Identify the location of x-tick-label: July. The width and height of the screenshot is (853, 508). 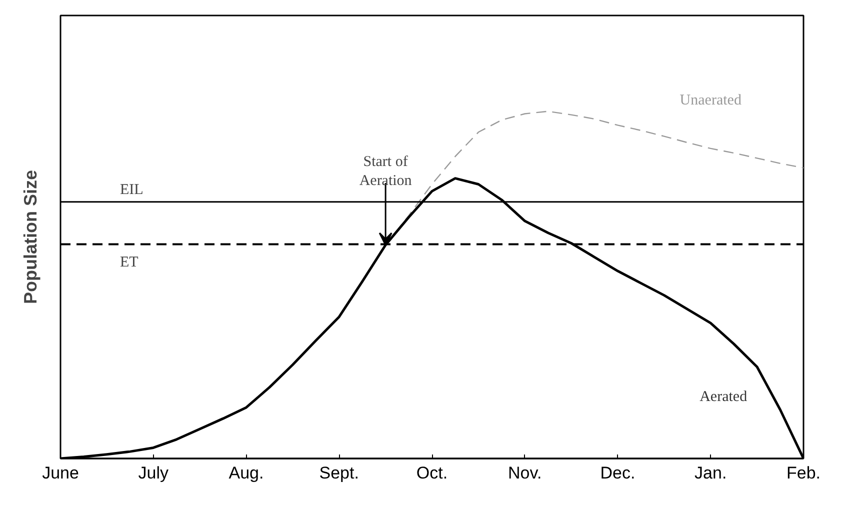
(153, 473).